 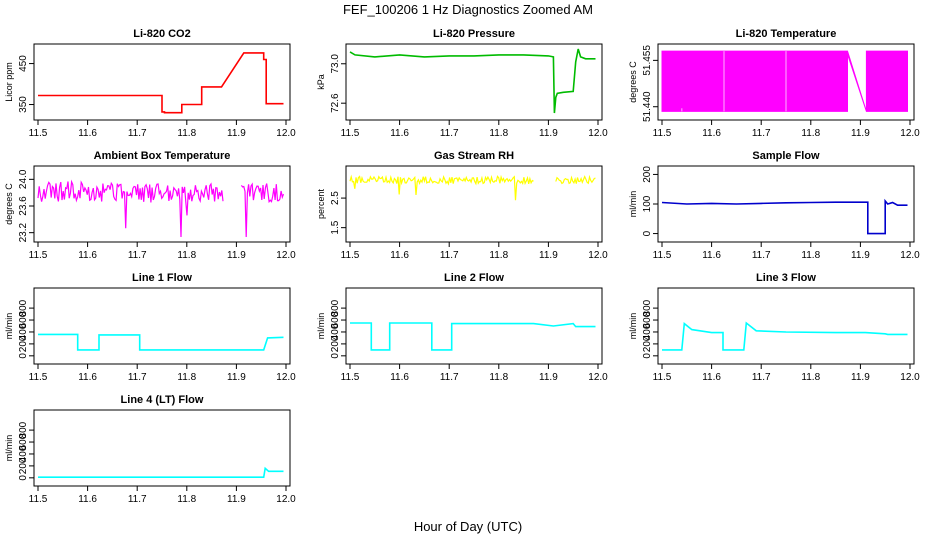 What do you see at coordinates (162, 400) in the screenshot?
I see `panel-title: Line 4 (LT) Flow` at bounding box center [162, 400].